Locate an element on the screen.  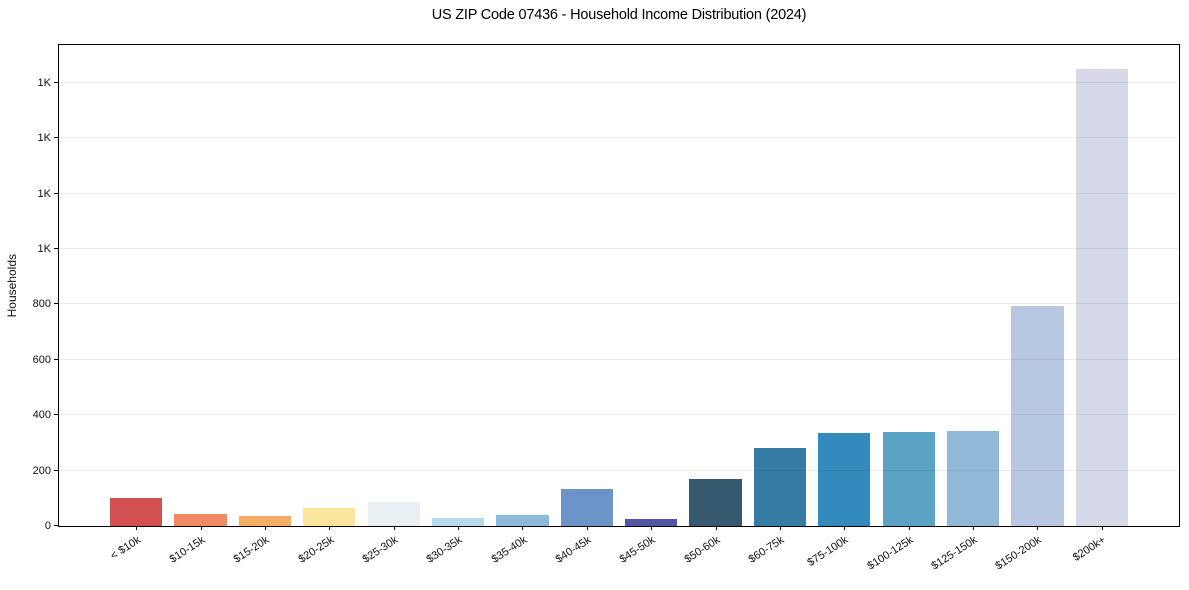
x-tick-label: $50-60k is located at coordinates (702, 550).